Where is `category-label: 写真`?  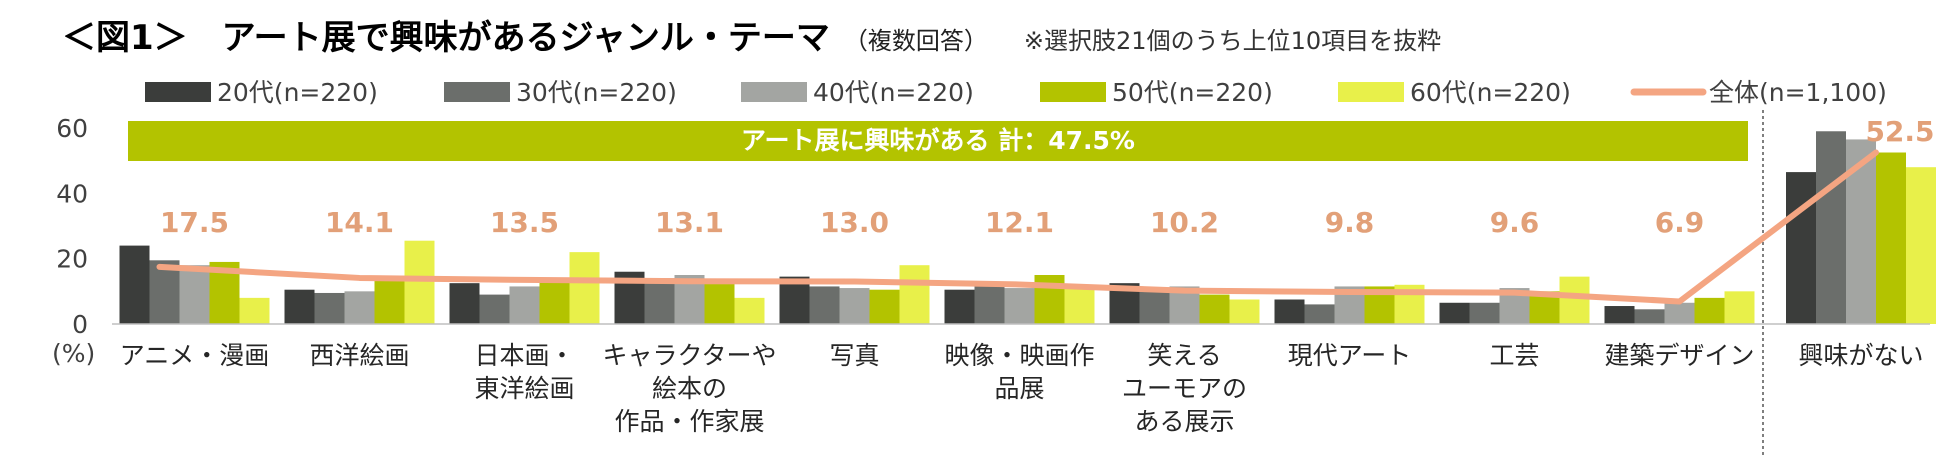 category-label: 写真 is located at coordinates (854, 355).